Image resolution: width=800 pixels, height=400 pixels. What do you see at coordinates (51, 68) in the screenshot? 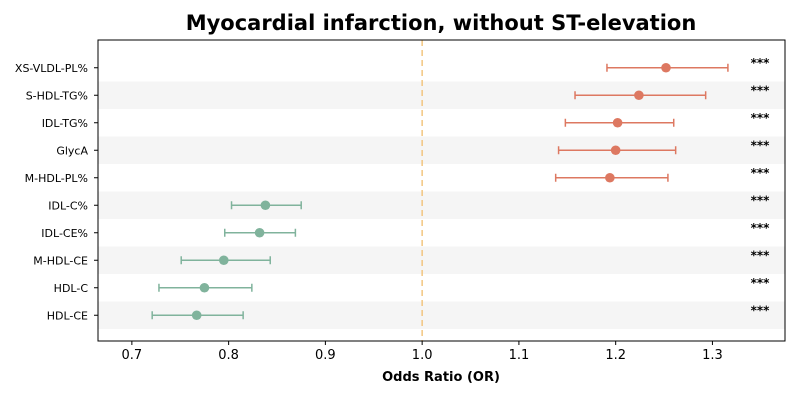
I see `category-label: XS-VLDL-PL%` at bounding box center [51, 68].